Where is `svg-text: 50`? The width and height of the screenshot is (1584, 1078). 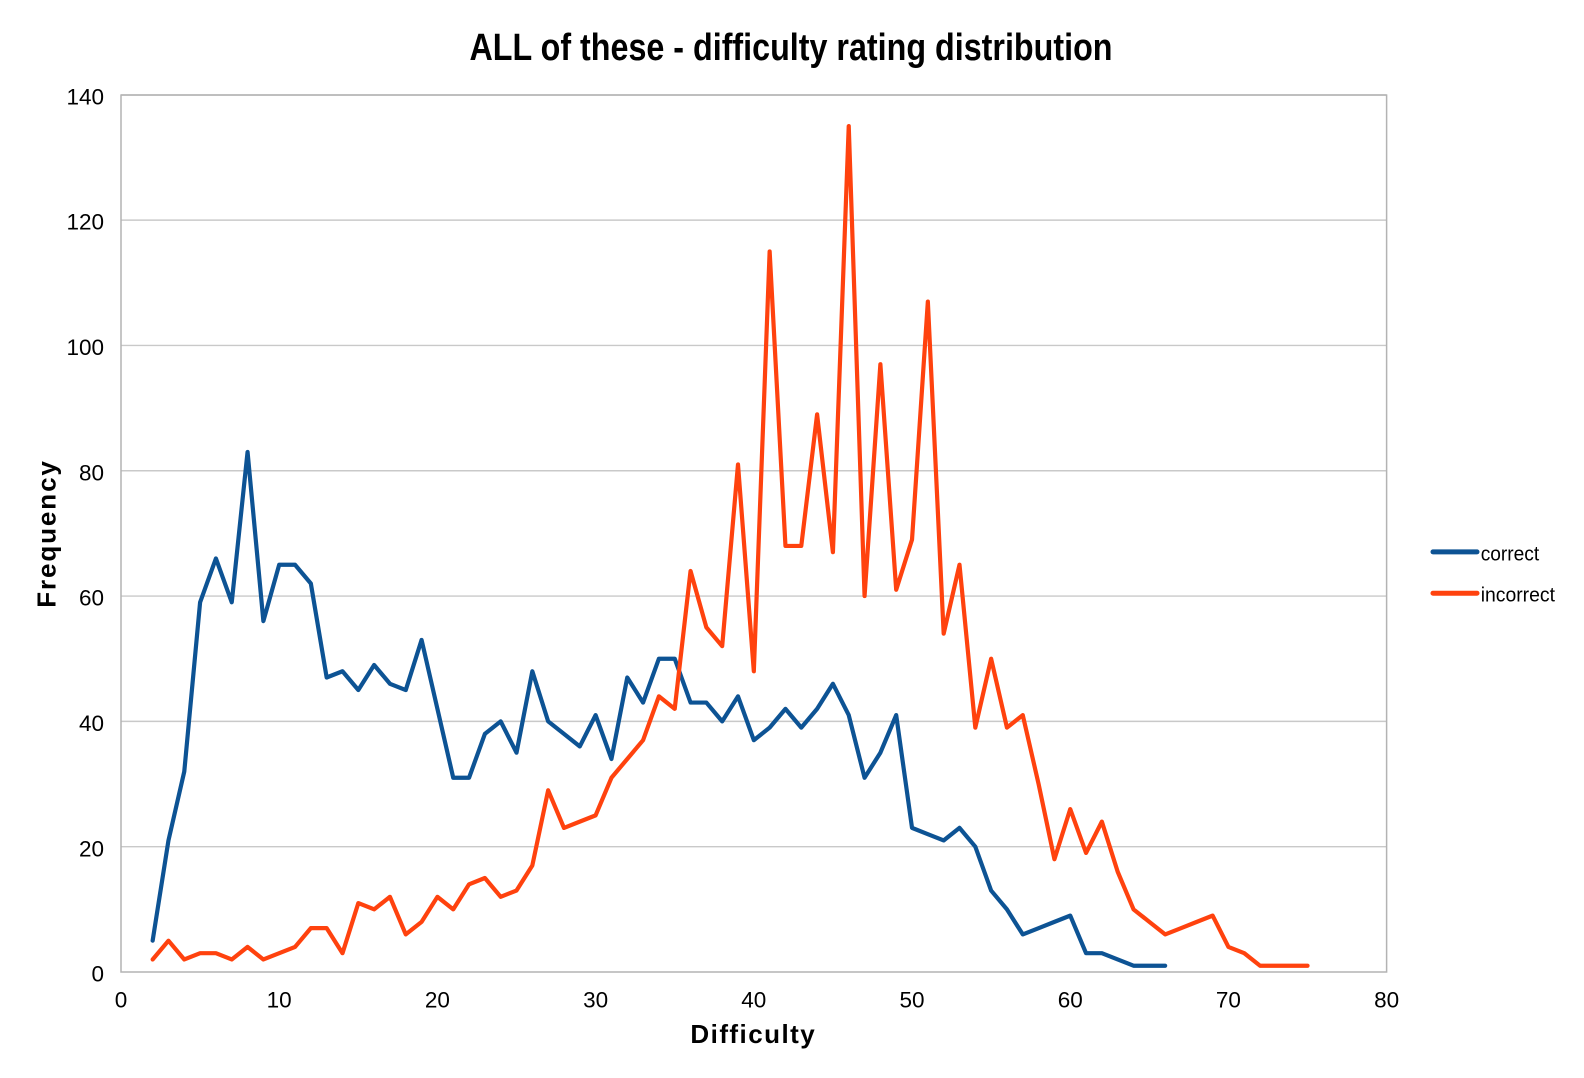
svg-text: 50 is located at coordinates (912, 1000).